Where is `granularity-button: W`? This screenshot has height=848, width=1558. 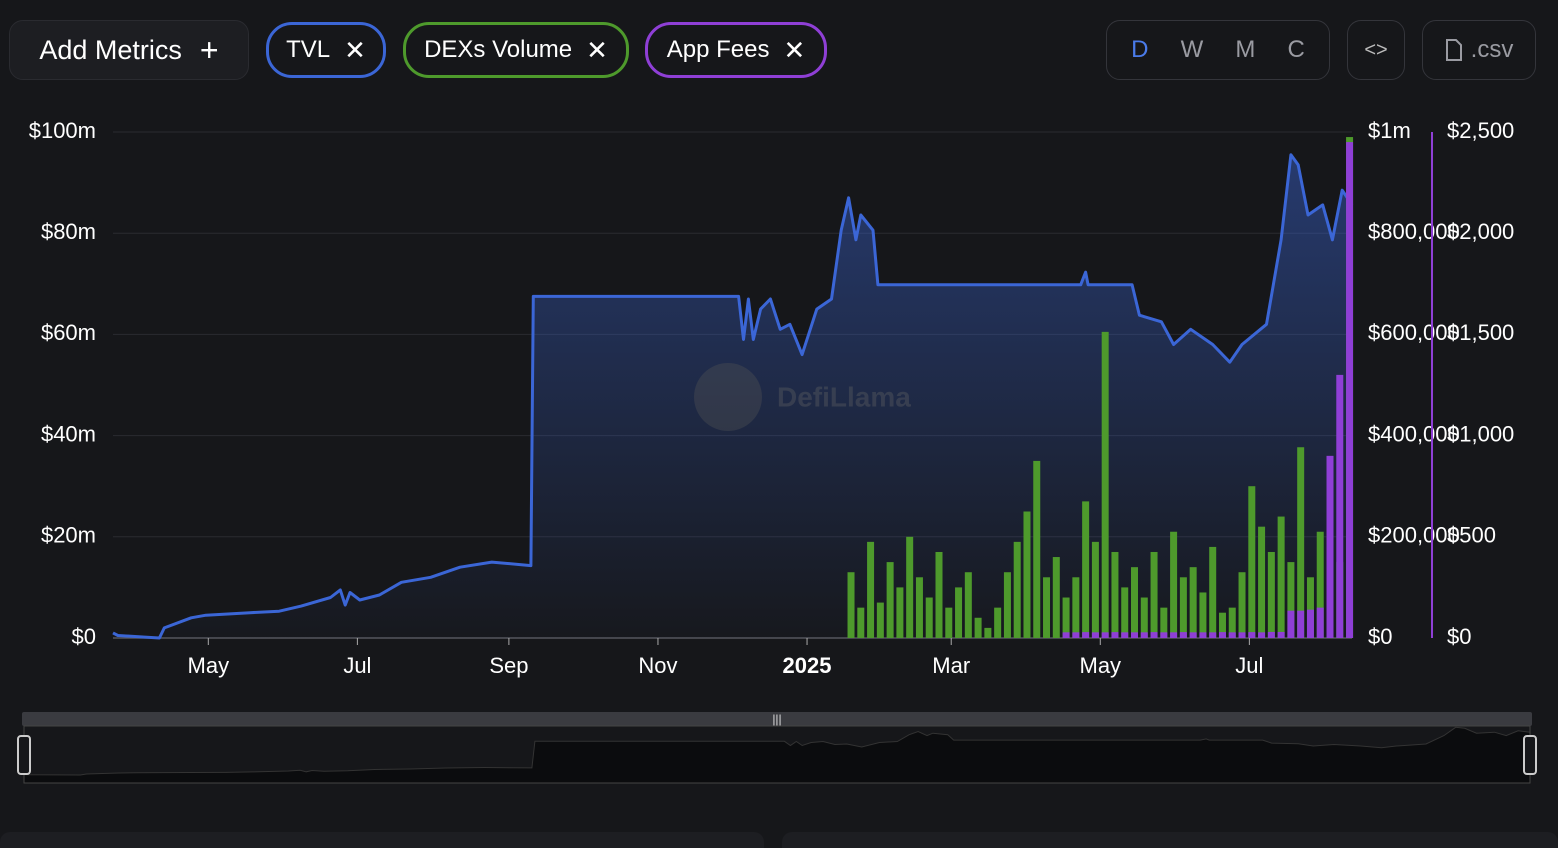 granularity-button: W is located at coordinates (1192, 49).